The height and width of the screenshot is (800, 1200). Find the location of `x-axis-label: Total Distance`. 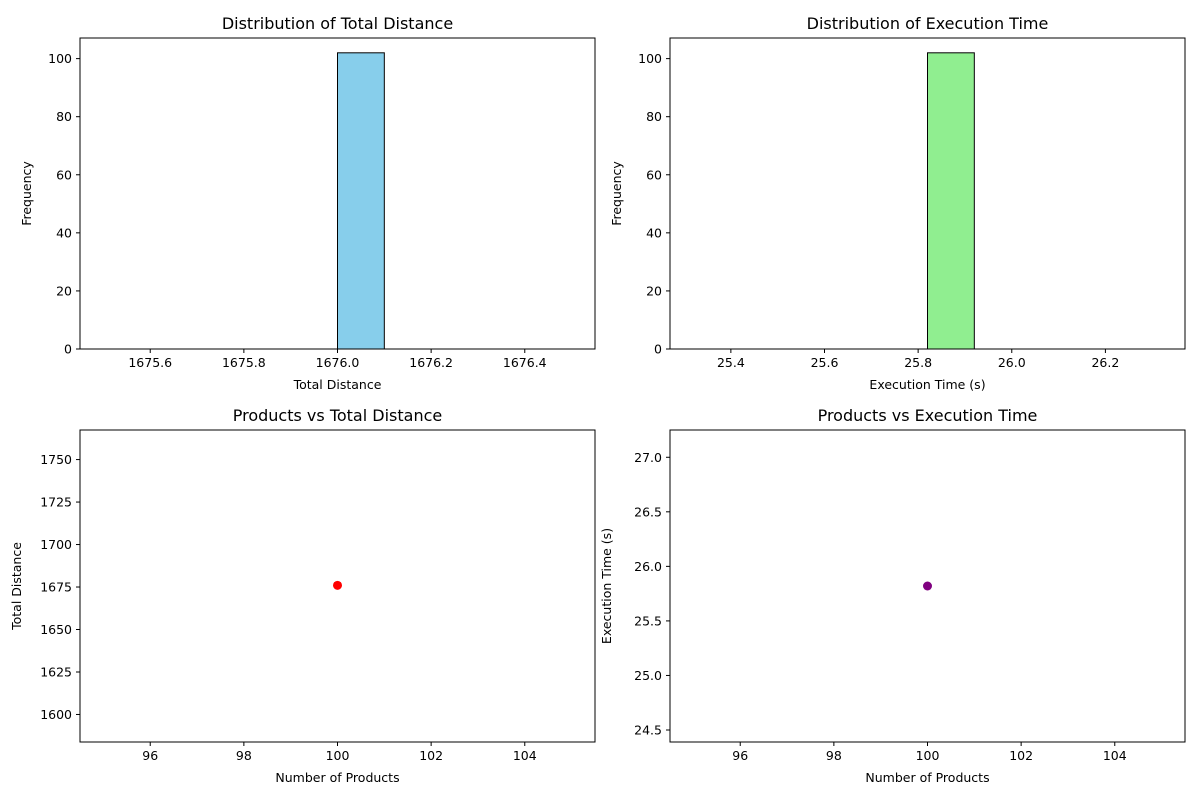

x-axis-label: Total Distance is located at coordinates (337, 384).